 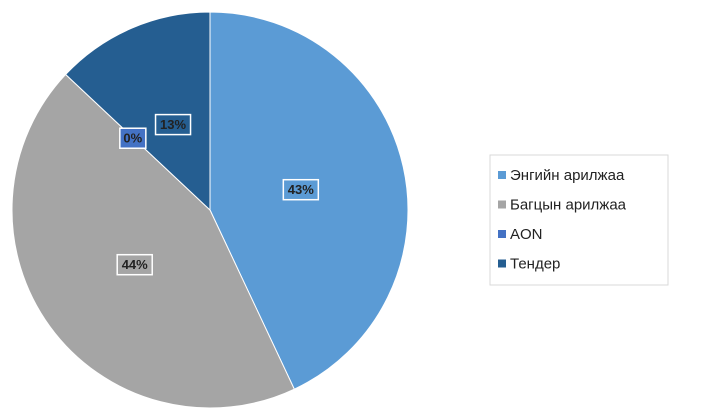 What do you see at coordinates (567, 175) in the screenshot?
I see `legend-label: Энгийн арилжаа` at bounding box center [567, 175].